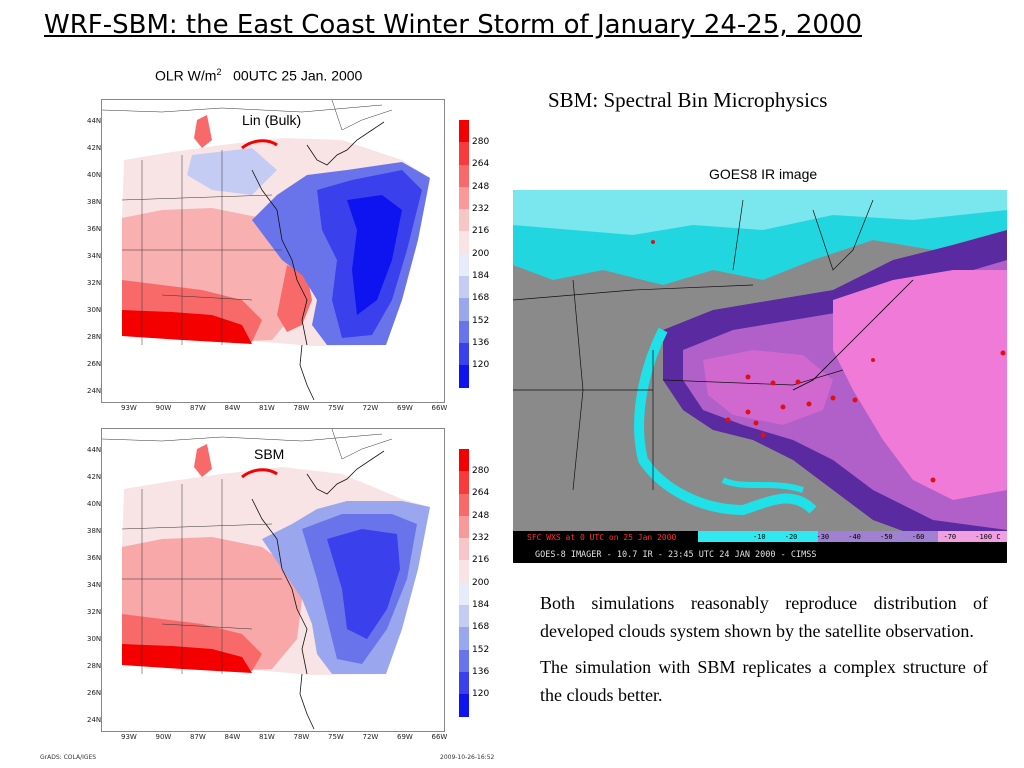 The image size is (1024, 768). I want to click on colorbar-tick-label: 168, so click(481, 627).